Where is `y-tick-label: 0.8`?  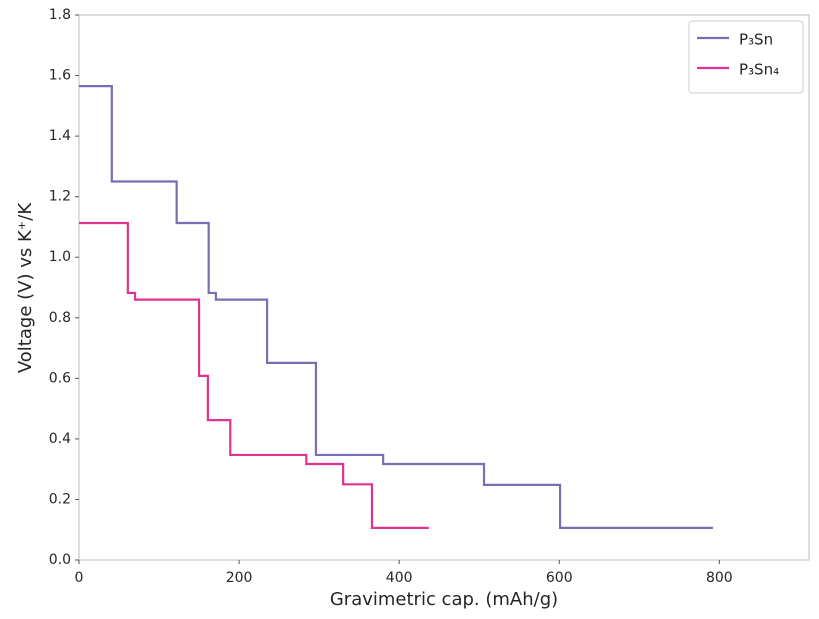 y-tick-label: 0.8 is located at coordinates (60, 318).